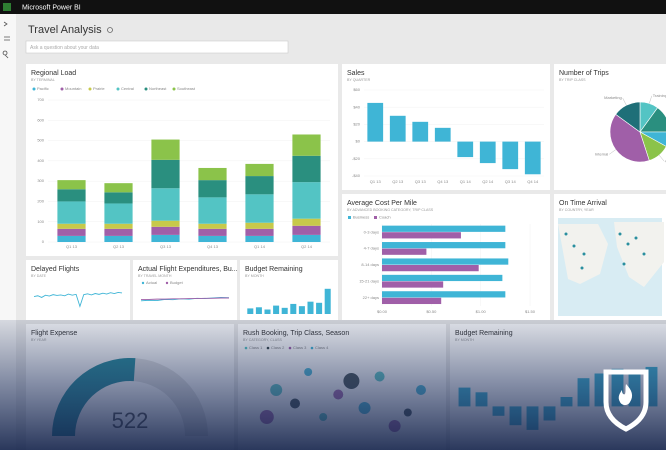 The height and width of the screenshot is (450, 666). I want to click on y-tick-label: 8-14 days, so click(370, 264).